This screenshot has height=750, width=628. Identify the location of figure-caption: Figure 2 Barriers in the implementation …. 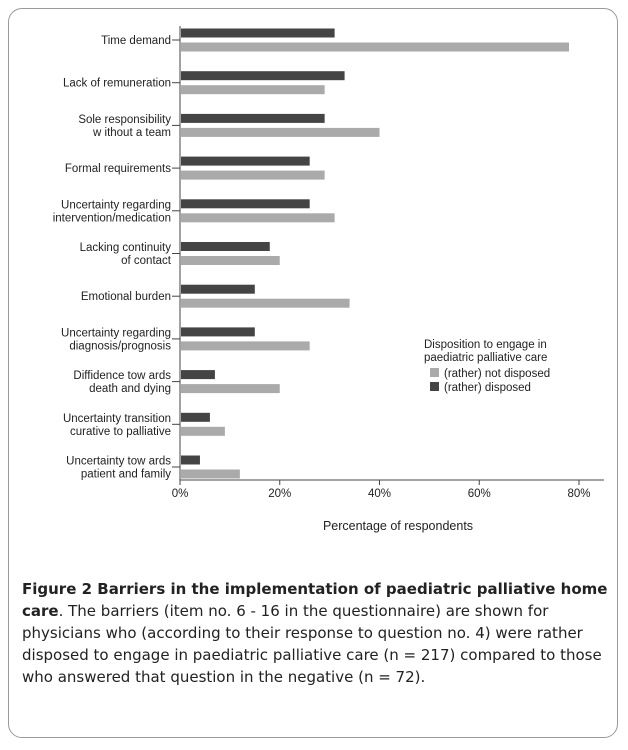
(317, 633).